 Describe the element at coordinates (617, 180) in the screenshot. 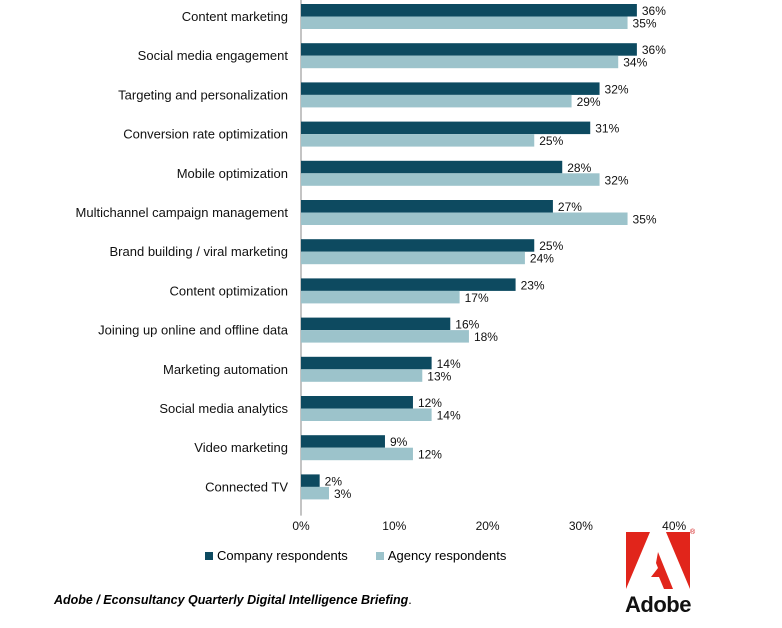

I see `value-label-agency: 32%` at that location.